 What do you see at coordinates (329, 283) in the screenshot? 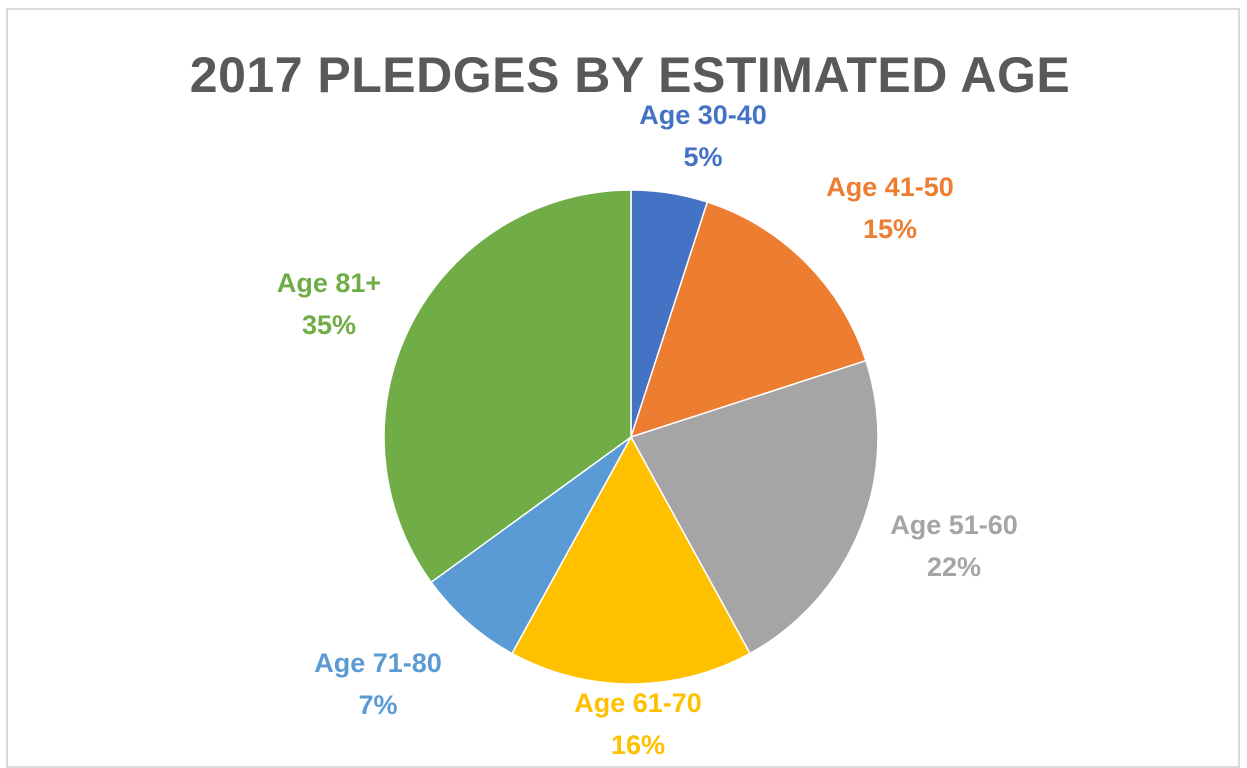
I see `data-label-category: Age 81+` at bounding box center [329, 283].